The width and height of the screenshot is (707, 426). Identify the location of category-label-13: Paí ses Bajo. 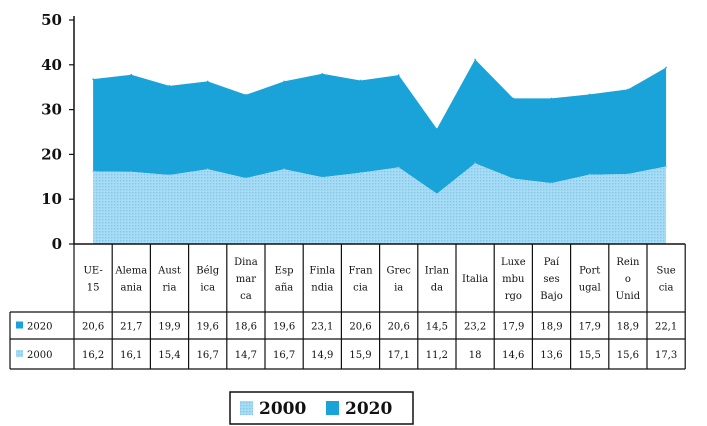
(551, 279).